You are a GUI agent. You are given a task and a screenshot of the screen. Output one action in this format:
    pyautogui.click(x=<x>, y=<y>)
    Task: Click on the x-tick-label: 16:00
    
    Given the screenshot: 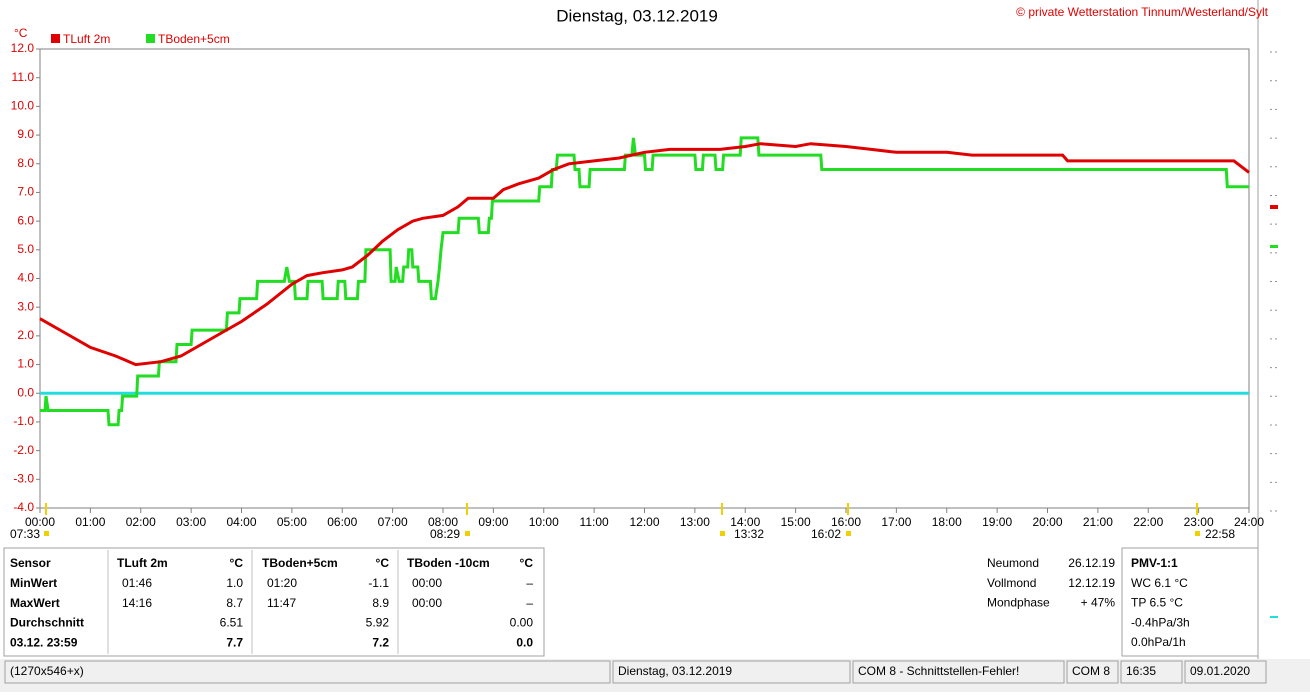 What is the action you would take?
    pyautogui.click(x=846, y=522)
    